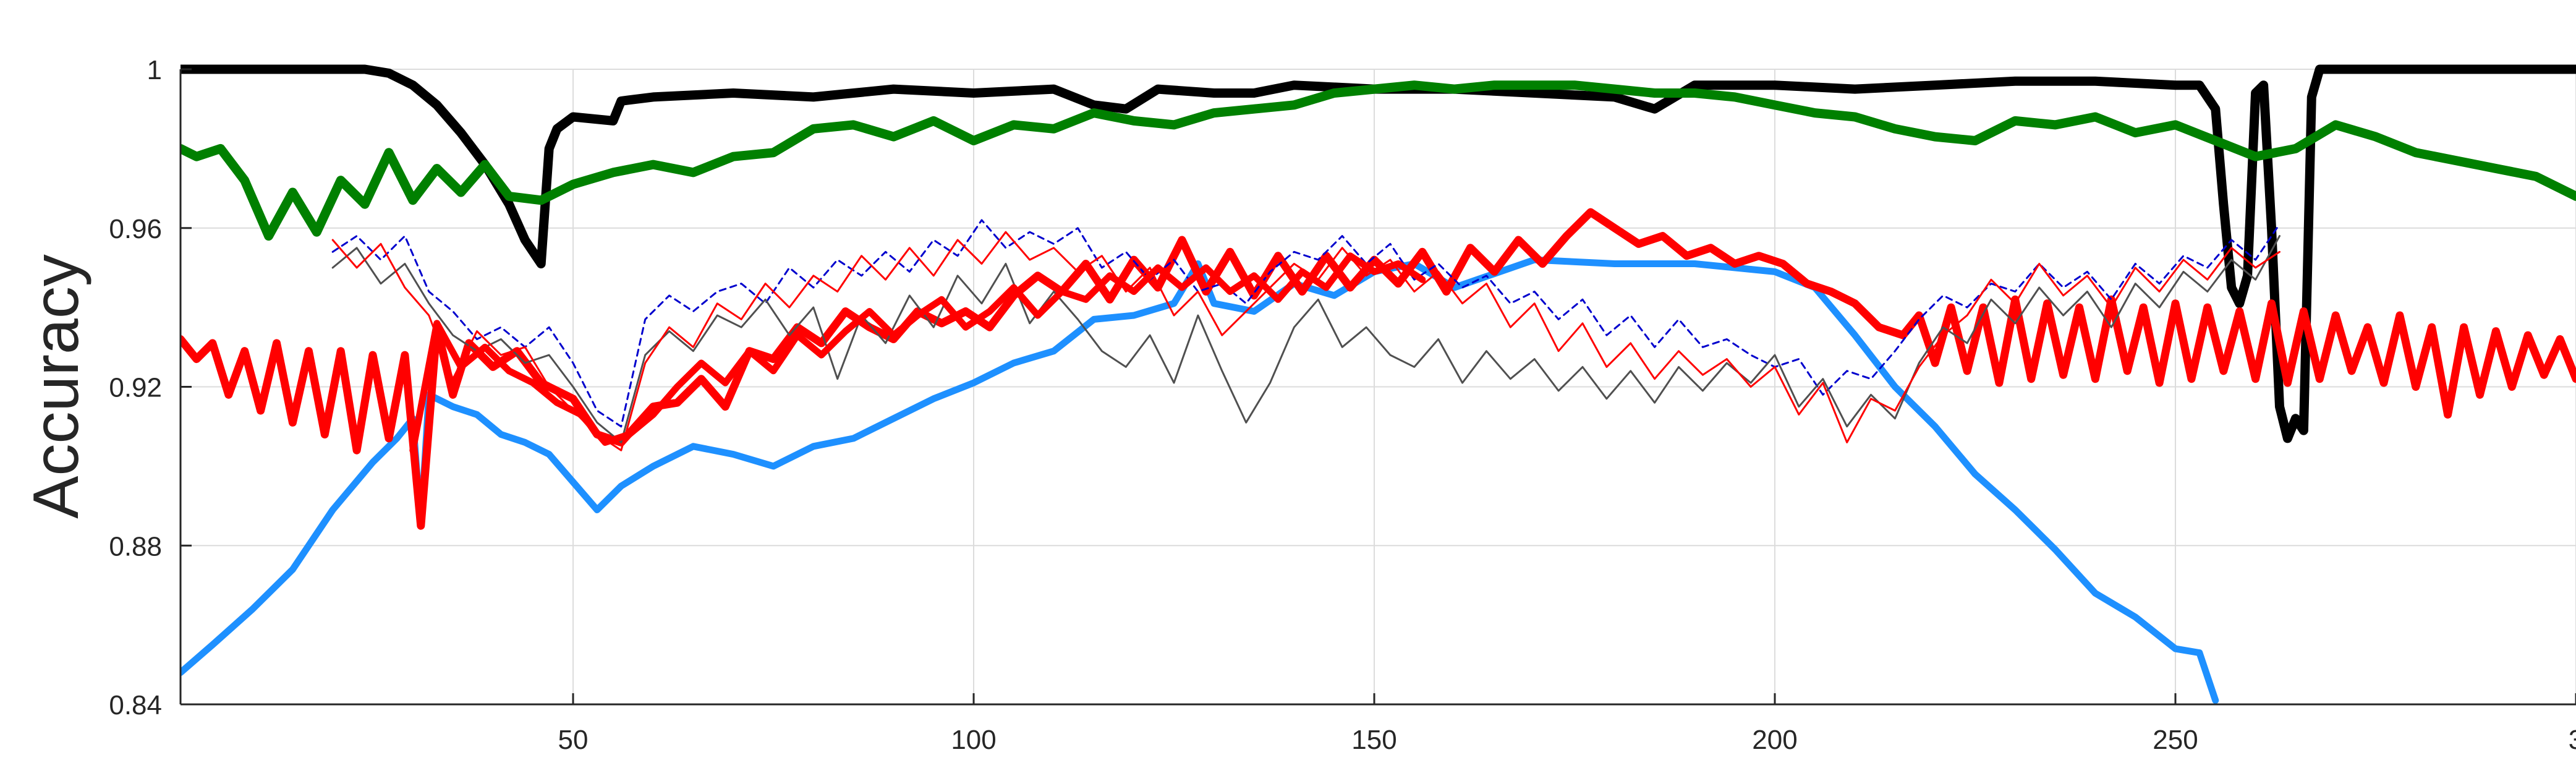  What do you see at coordinates (135, 705) in the screenshot?
I see `y-tick-label: 0.84` at bounding box center [135, 705].